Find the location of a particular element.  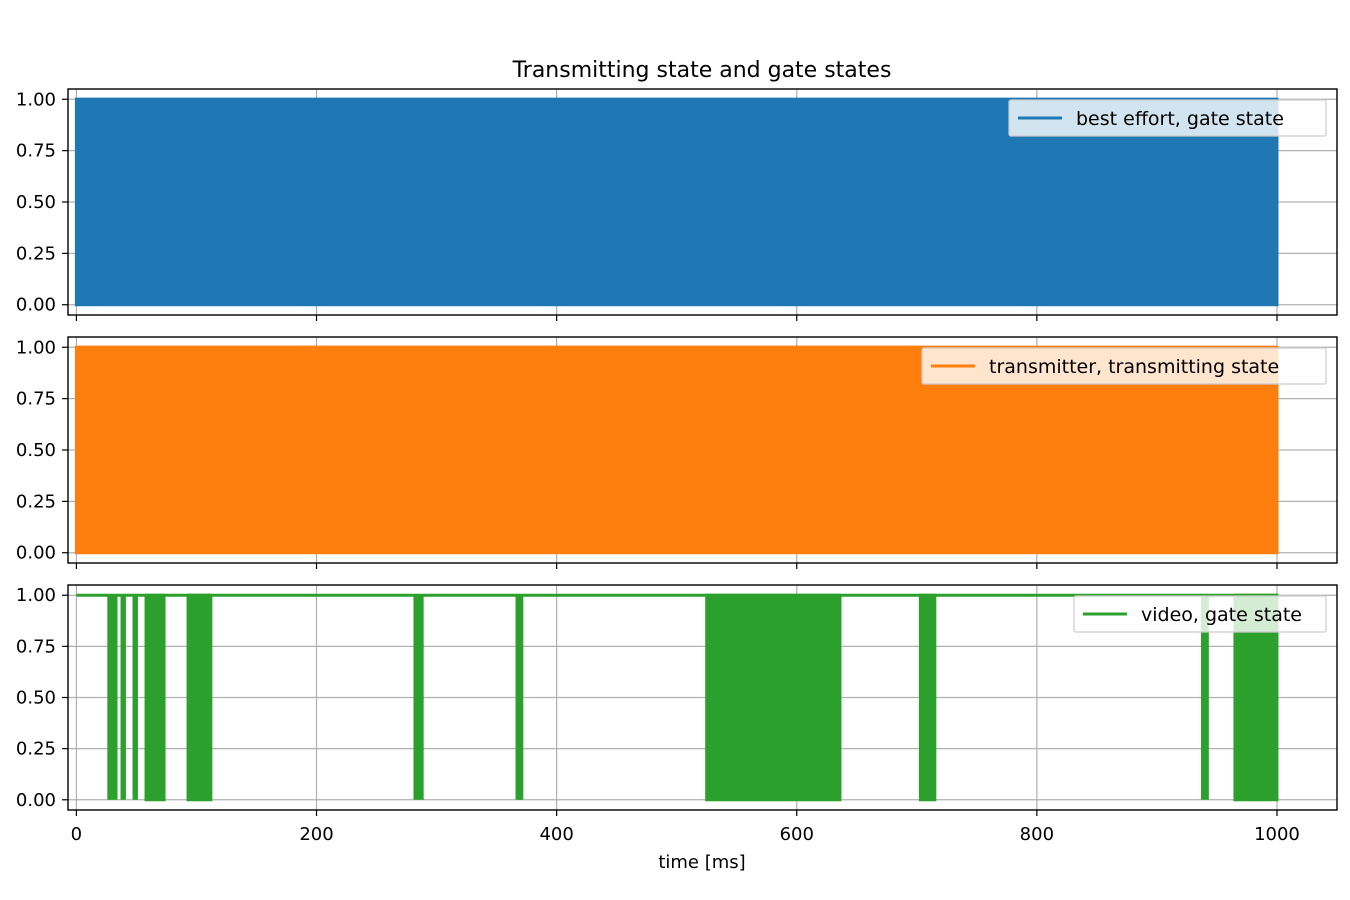

x-tick-label: 200 is located at coordinates (316, 834).